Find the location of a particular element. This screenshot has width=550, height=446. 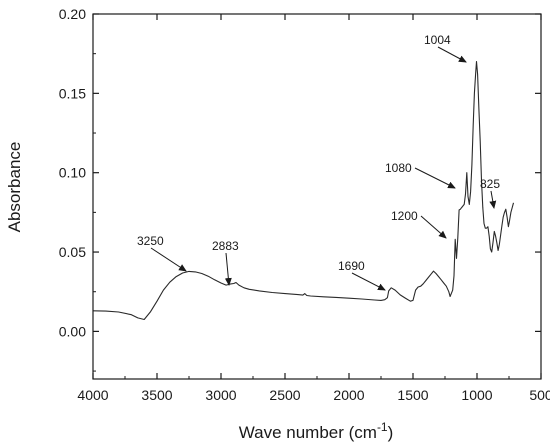

x-tick-label: 3500 is located at coordinates (156, 395).